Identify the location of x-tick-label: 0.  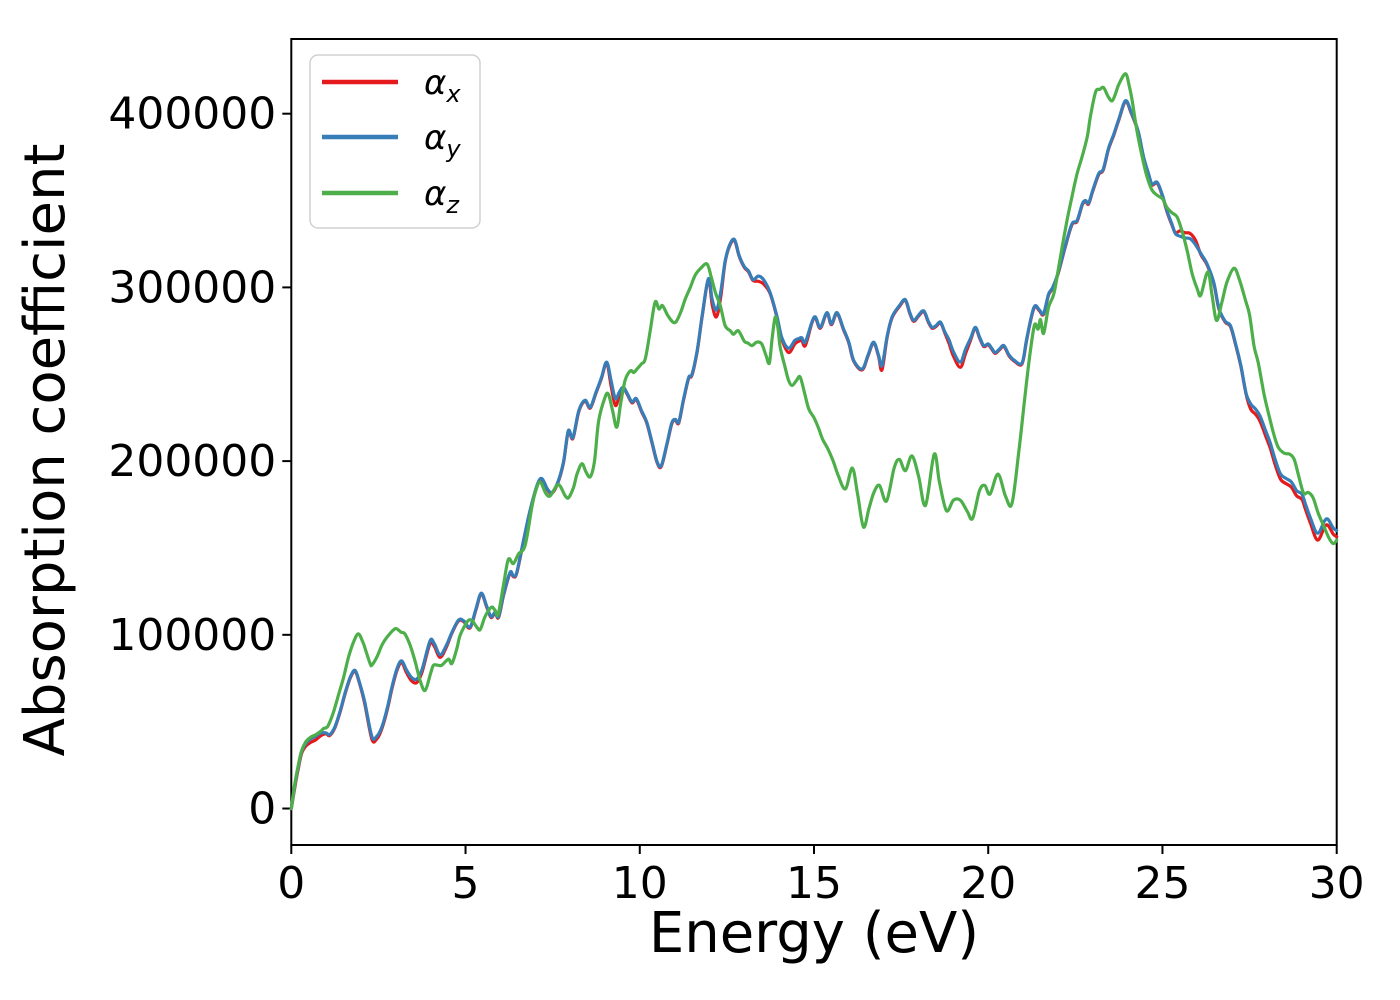
(291, 883).